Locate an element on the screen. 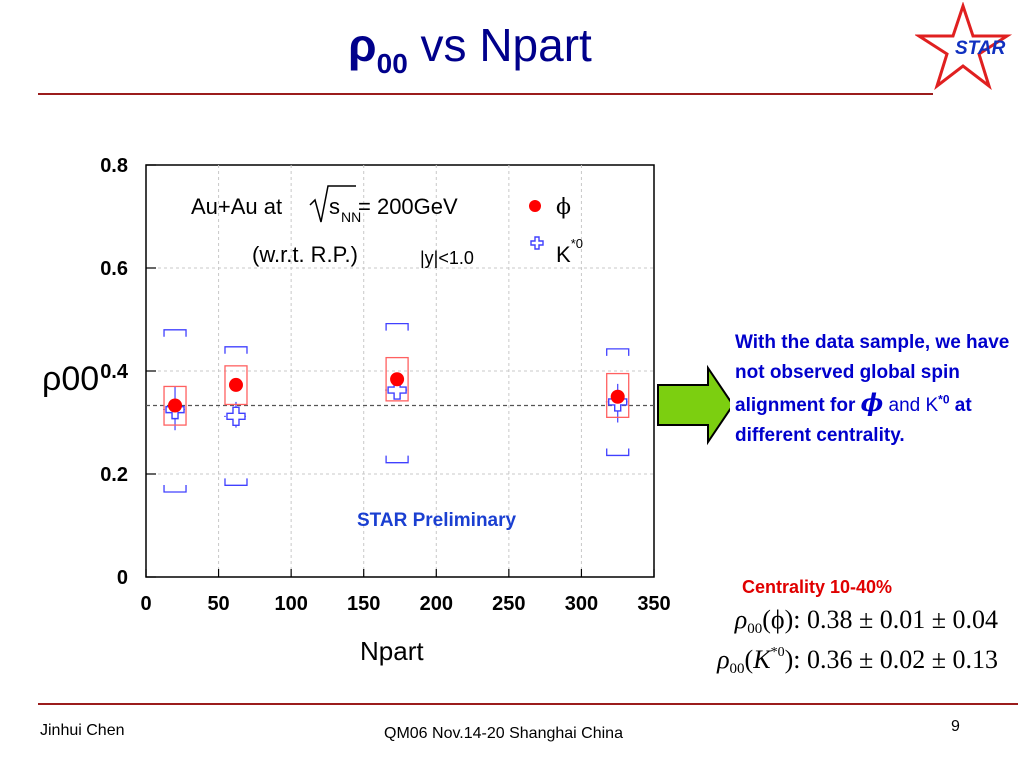 The image size is (1024, 768). kstar-result-formula: ρ00(K*0): 0.36 ± 0.02 ± 0.13 is located at coordinates (857, 661).